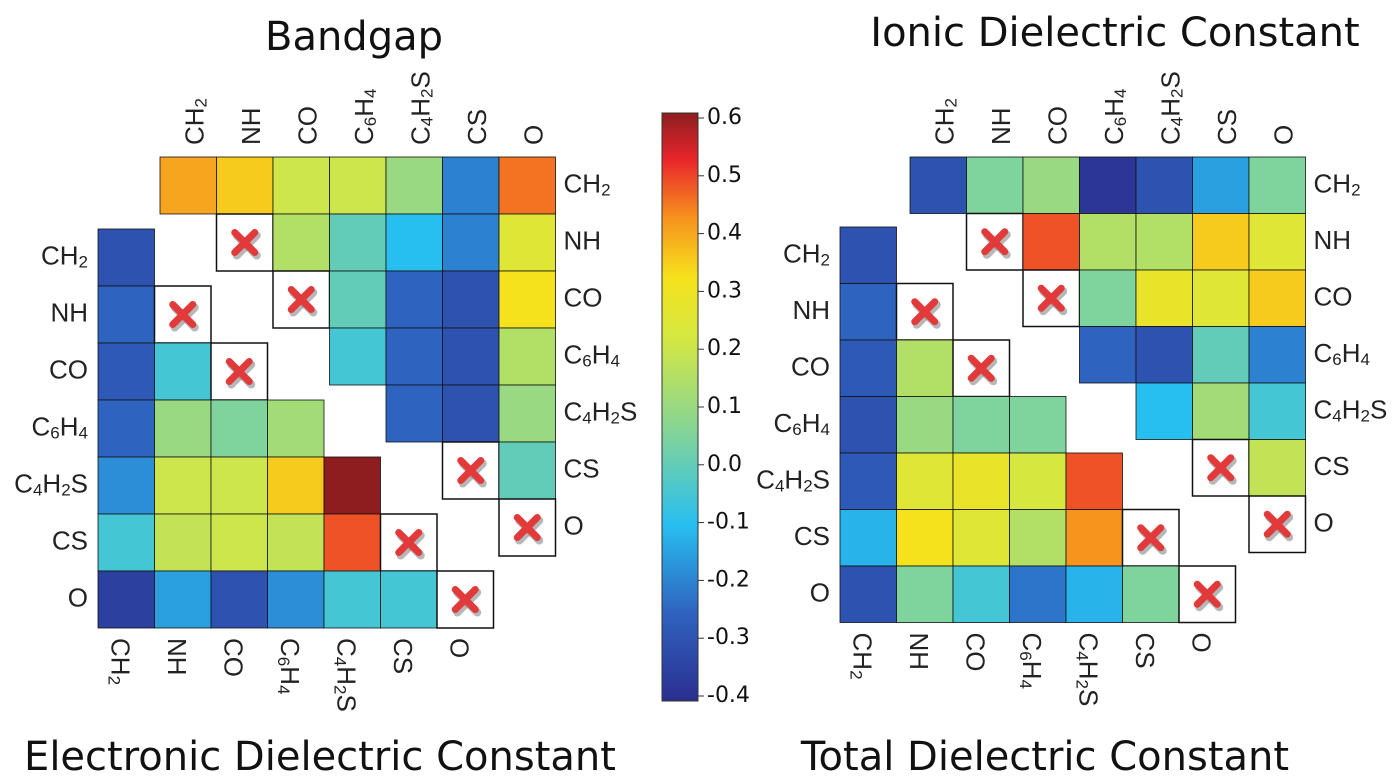  I want to click on electronic-col-label: CH2, so click(120, 661).